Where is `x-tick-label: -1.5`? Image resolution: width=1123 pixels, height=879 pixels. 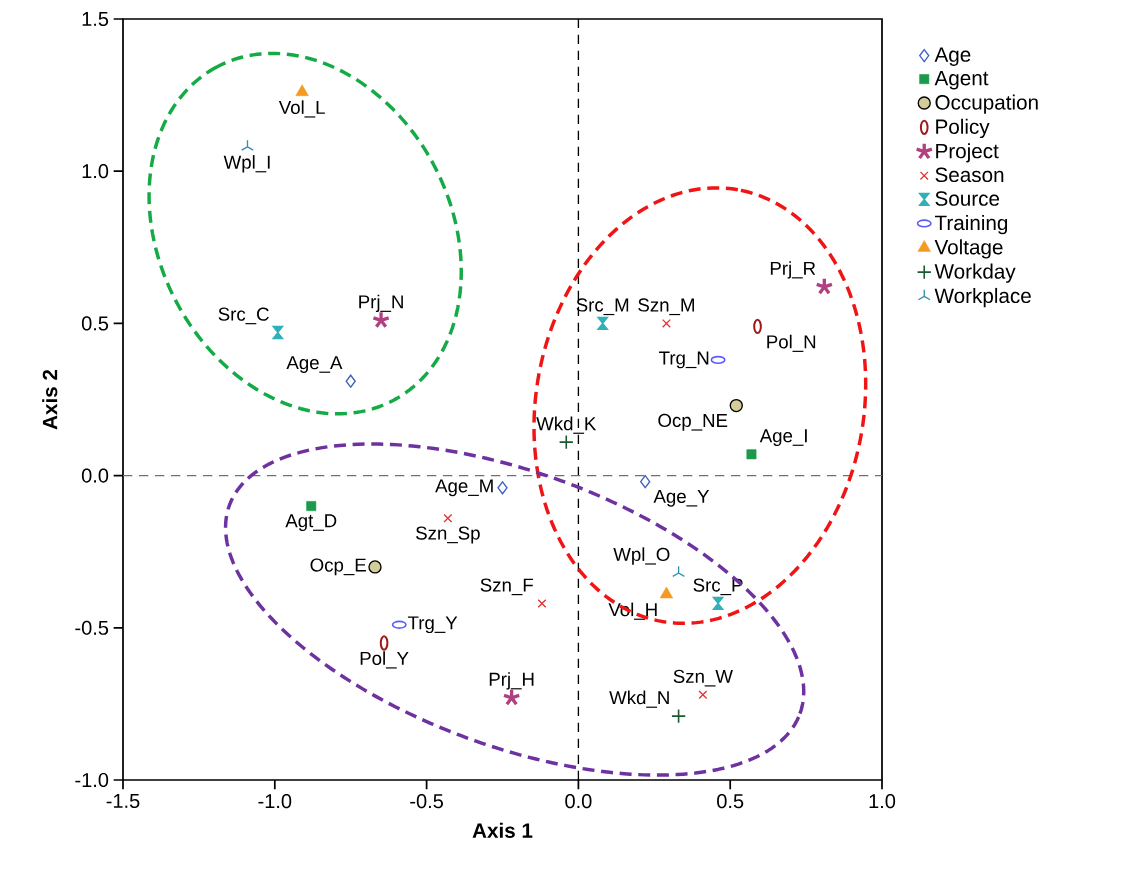
x-tick-label: -1.5 is located at coordinates (123, 801).